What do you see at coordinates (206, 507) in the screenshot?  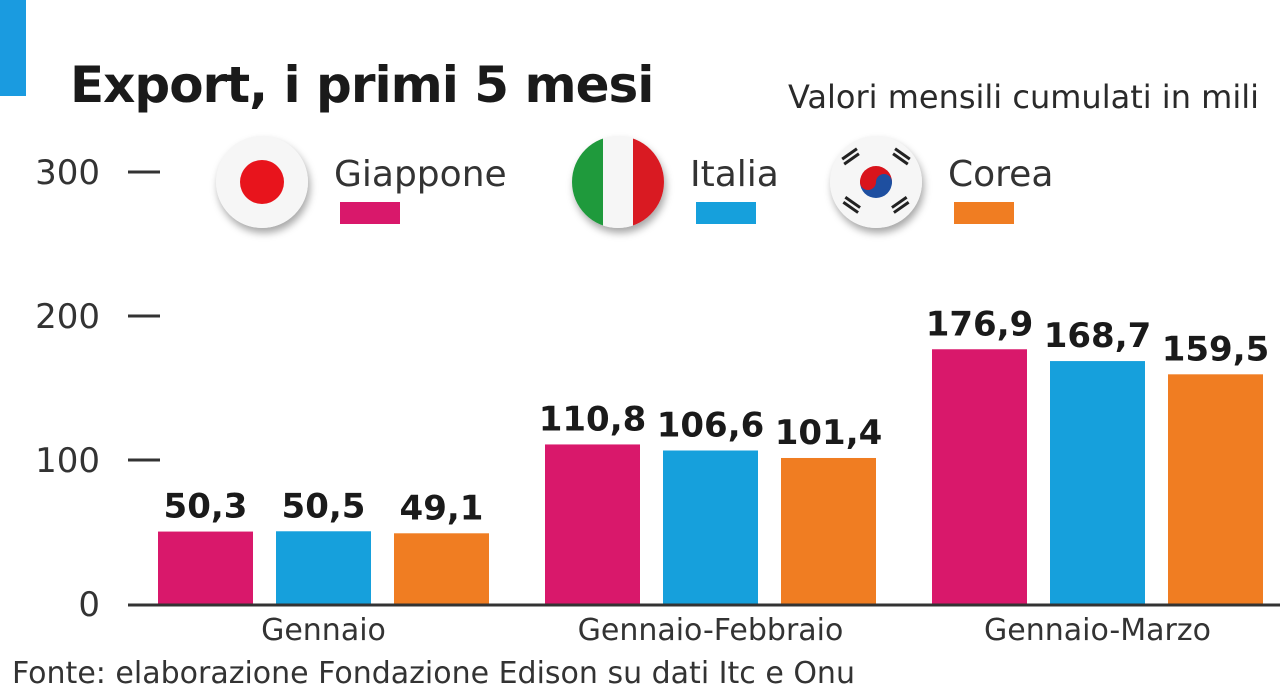 I see `data-label: 50,3` at bounding box center [206, 507].